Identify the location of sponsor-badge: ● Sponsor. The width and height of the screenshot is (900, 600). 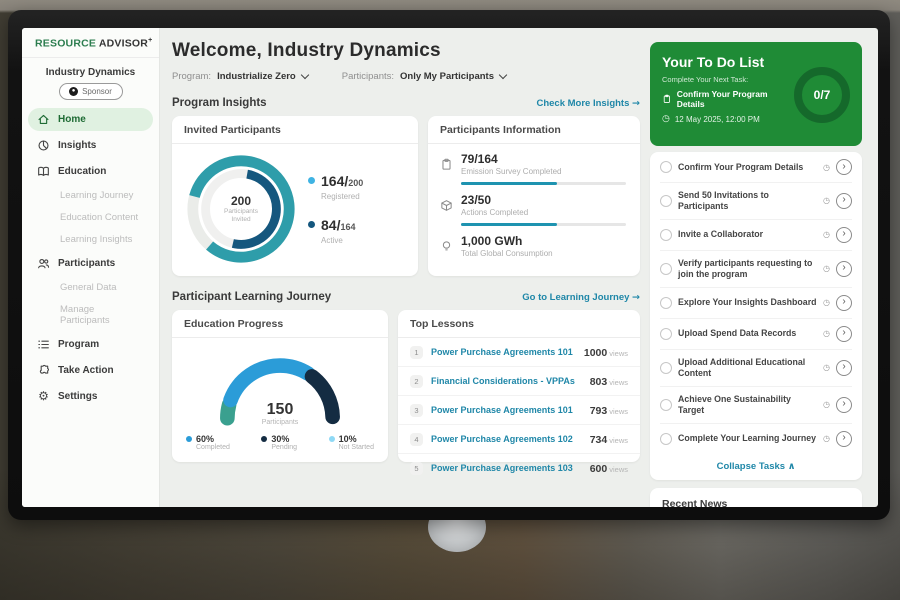
(90, 91).